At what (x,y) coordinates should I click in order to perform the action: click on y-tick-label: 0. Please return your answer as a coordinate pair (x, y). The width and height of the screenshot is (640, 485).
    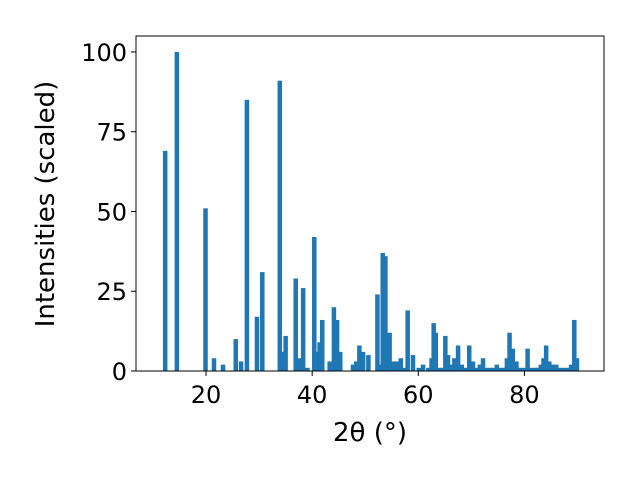
    Looking at the image, I should click on (119, 372).